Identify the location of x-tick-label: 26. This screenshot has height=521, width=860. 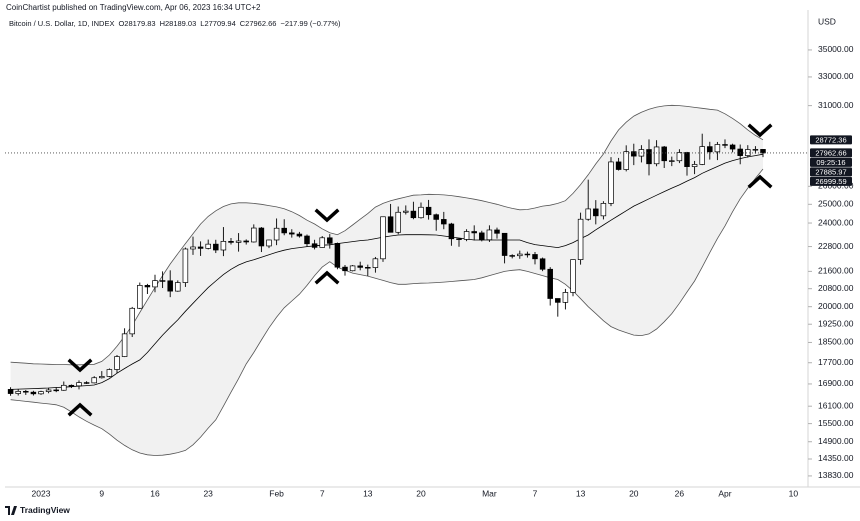
(680, 493).